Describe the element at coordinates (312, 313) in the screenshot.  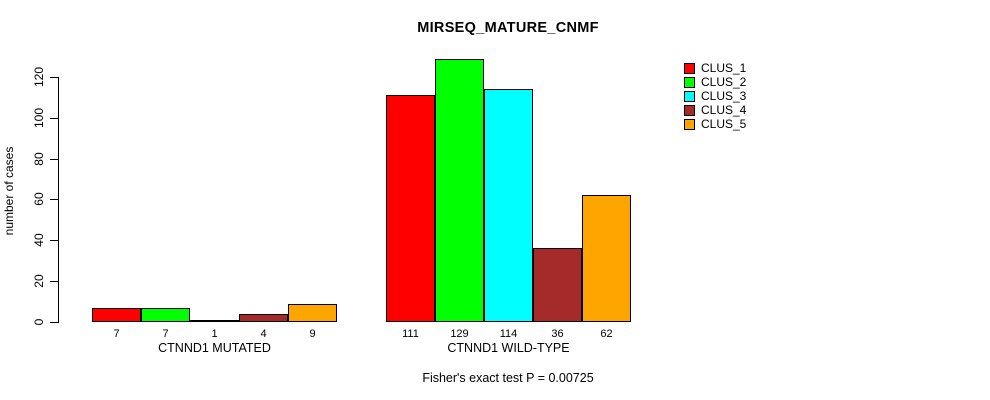
I see `bar-clus_5-group1` at that location.